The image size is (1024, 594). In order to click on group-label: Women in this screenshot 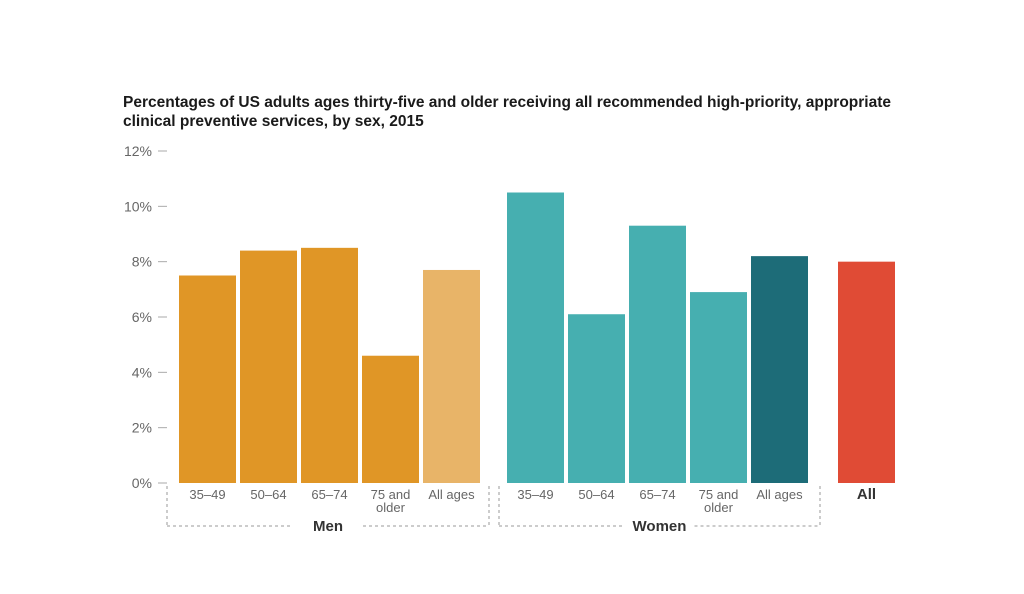, I will do `click(660, 526)`.